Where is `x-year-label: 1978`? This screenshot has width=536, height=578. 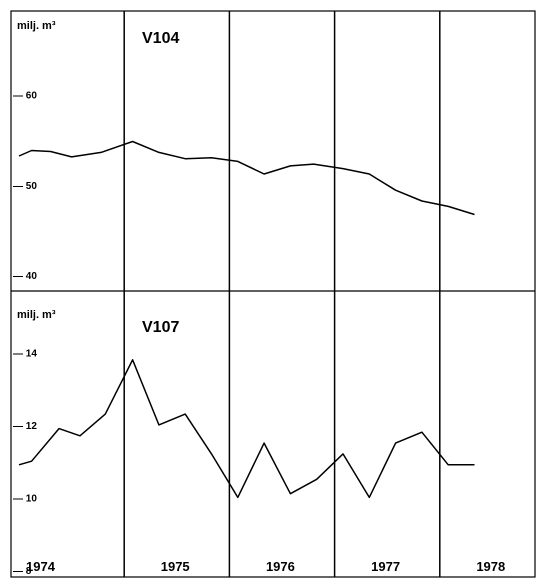 x-year-label: 1978 is located at coordinates (490, 566).